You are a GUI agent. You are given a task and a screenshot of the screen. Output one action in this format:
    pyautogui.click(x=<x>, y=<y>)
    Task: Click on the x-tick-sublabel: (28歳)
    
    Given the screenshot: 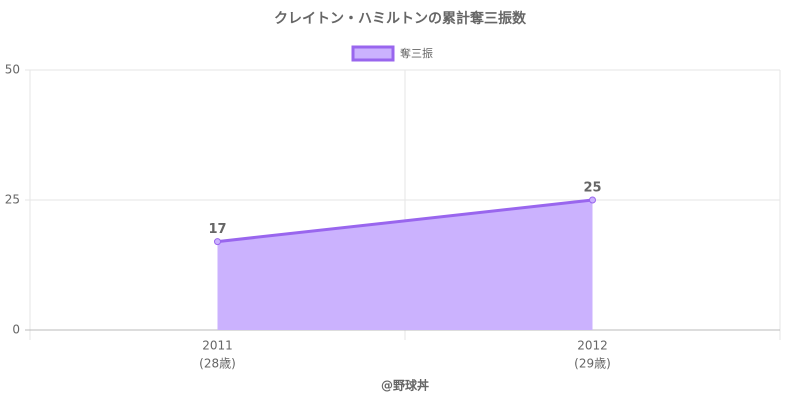 What is the action you would take?
    pyautogui.click(x=217, y=364)
    